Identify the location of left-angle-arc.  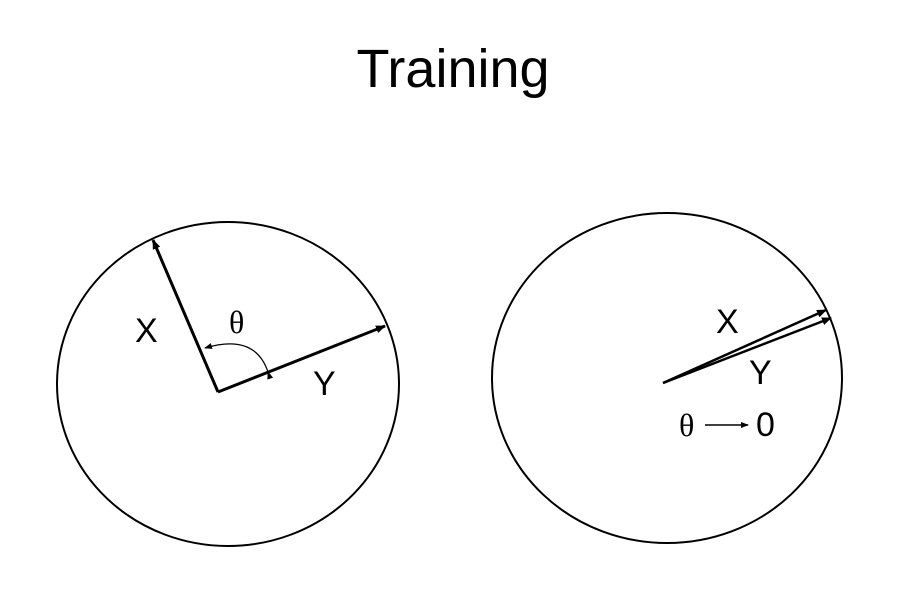
(239, 361).